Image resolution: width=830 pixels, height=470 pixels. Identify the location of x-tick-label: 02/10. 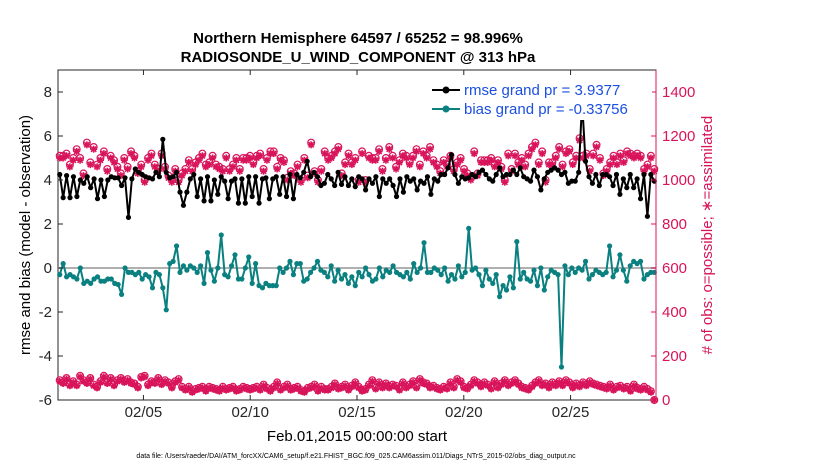
(250, 412).